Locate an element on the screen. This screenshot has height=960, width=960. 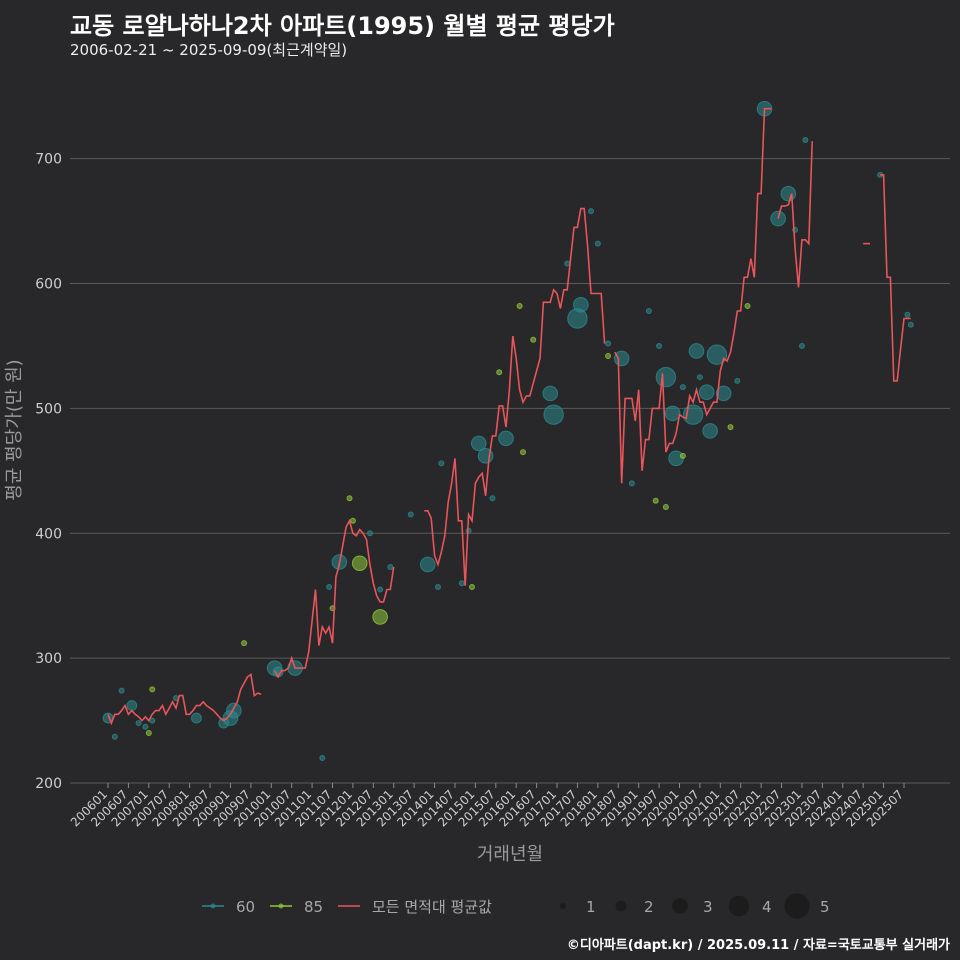
legend-size-label: 2 is located at coordinates (649, 907).